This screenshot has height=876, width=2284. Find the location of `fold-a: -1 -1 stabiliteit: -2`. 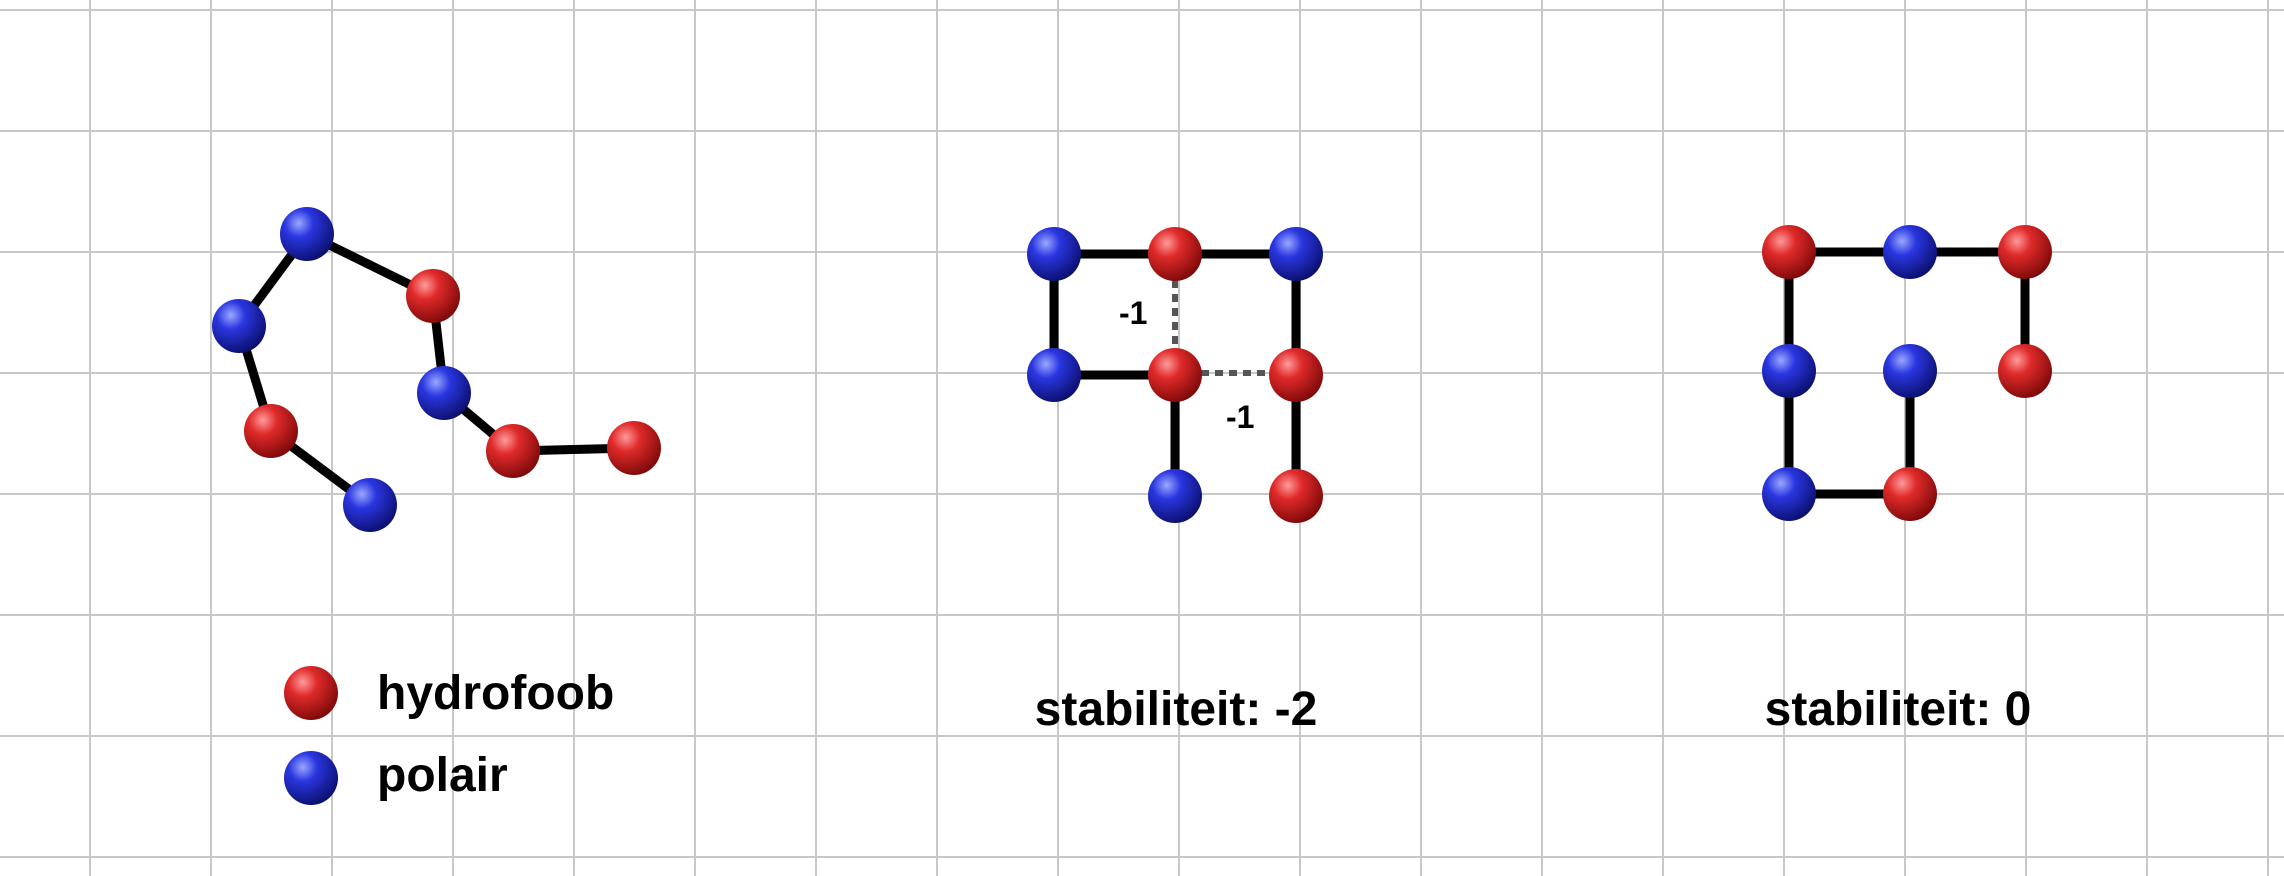

fold-a: -1 -1 stabiliteit: -2 is located at coordinates (1175, 481).